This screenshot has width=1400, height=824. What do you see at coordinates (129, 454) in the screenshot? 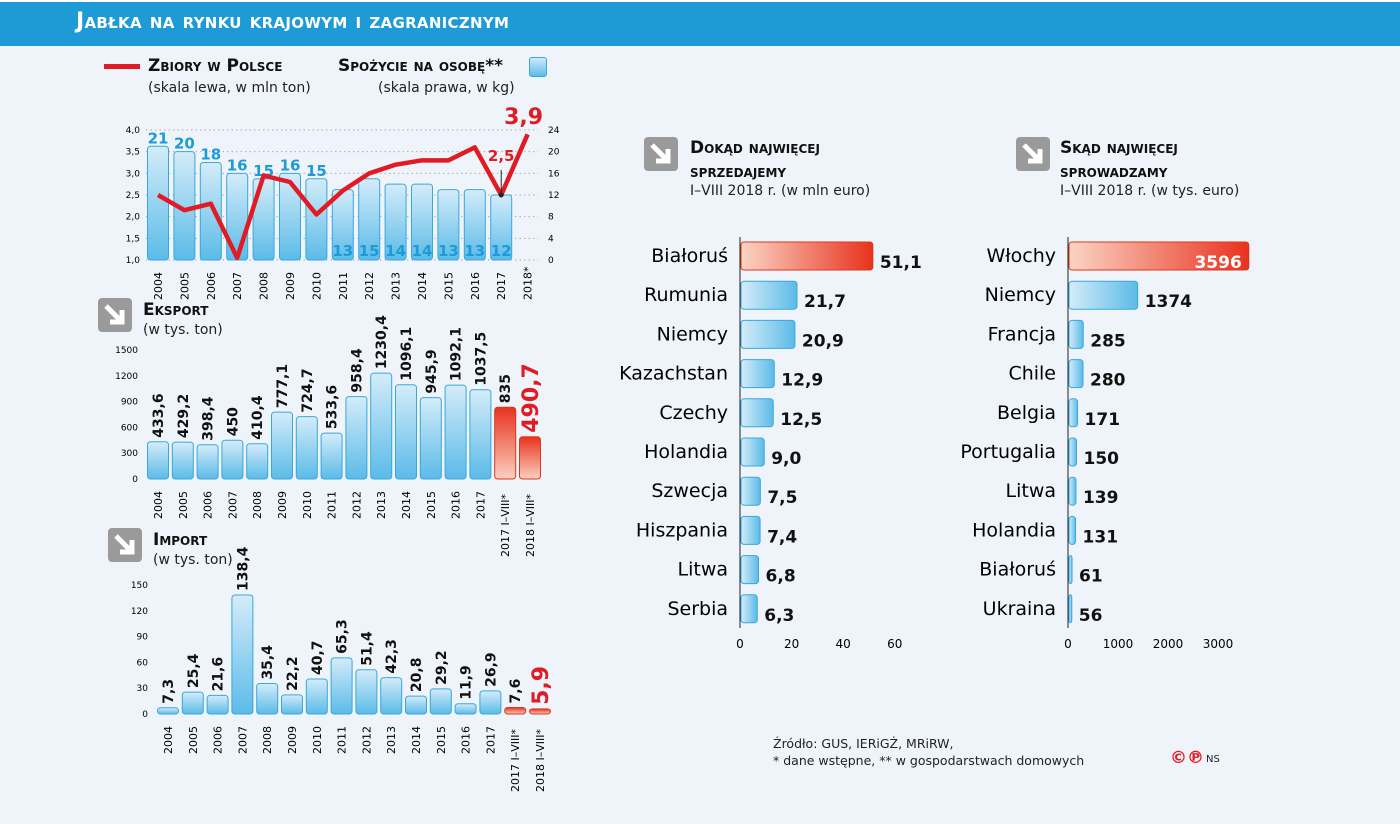
I see `y-tick-label: 300` at bounding box center [129, 454].